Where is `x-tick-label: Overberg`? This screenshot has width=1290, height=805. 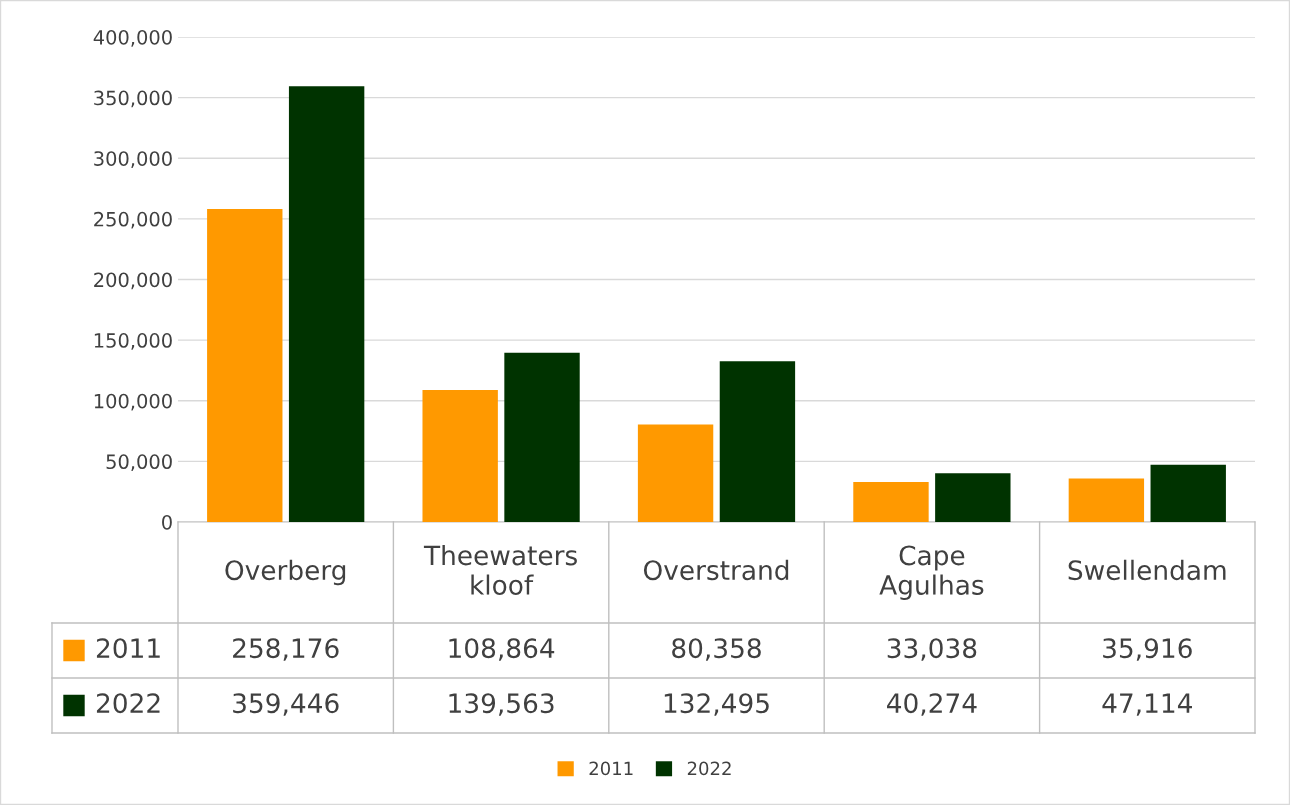 x-tick-label: Overberg is located at coordinates (285, 572).